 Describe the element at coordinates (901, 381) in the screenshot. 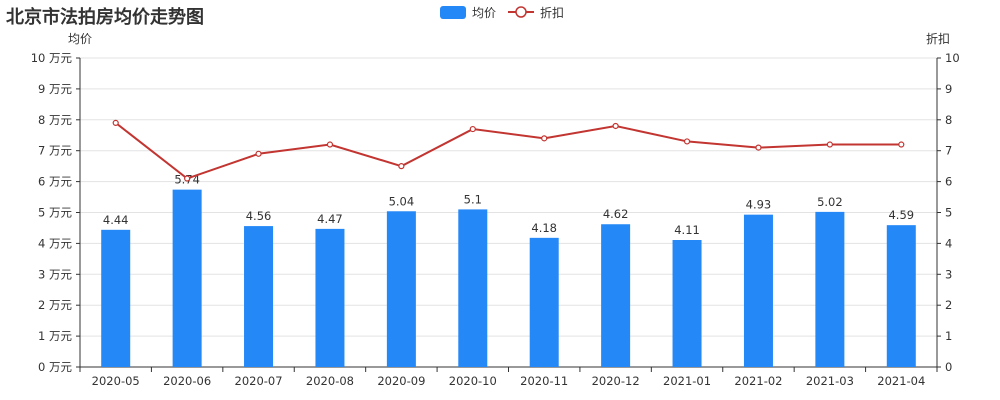

I see `x-tick-label: 2021-04` at that location.